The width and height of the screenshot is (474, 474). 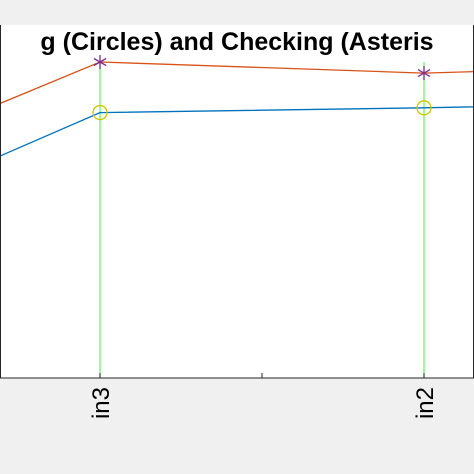 What do you see at coordinates (425, 403) in the screenshot?
I see `x-tick-label: in2` at bounding box center [425, 403].